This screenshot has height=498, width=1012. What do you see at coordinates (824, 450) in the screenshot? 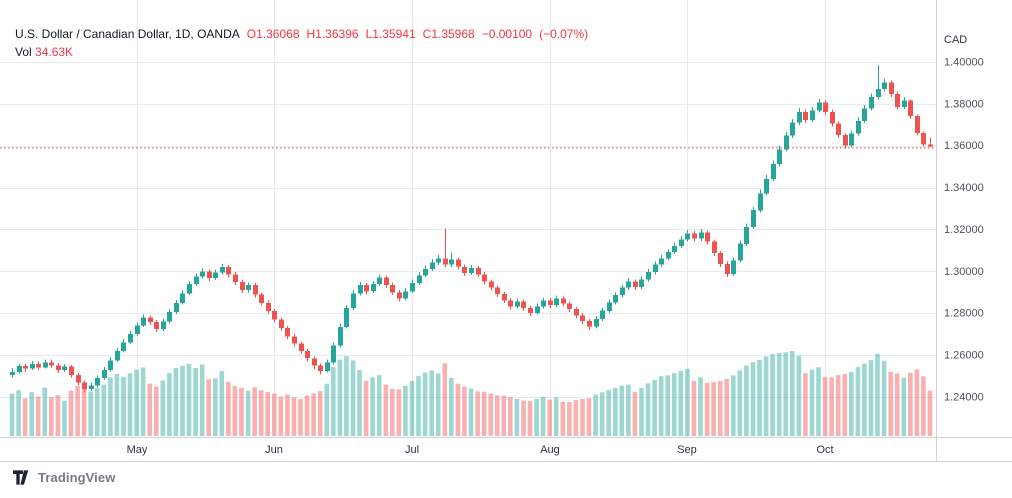
I see `time-axis-label: Oct` at bounding box center [824, 450].